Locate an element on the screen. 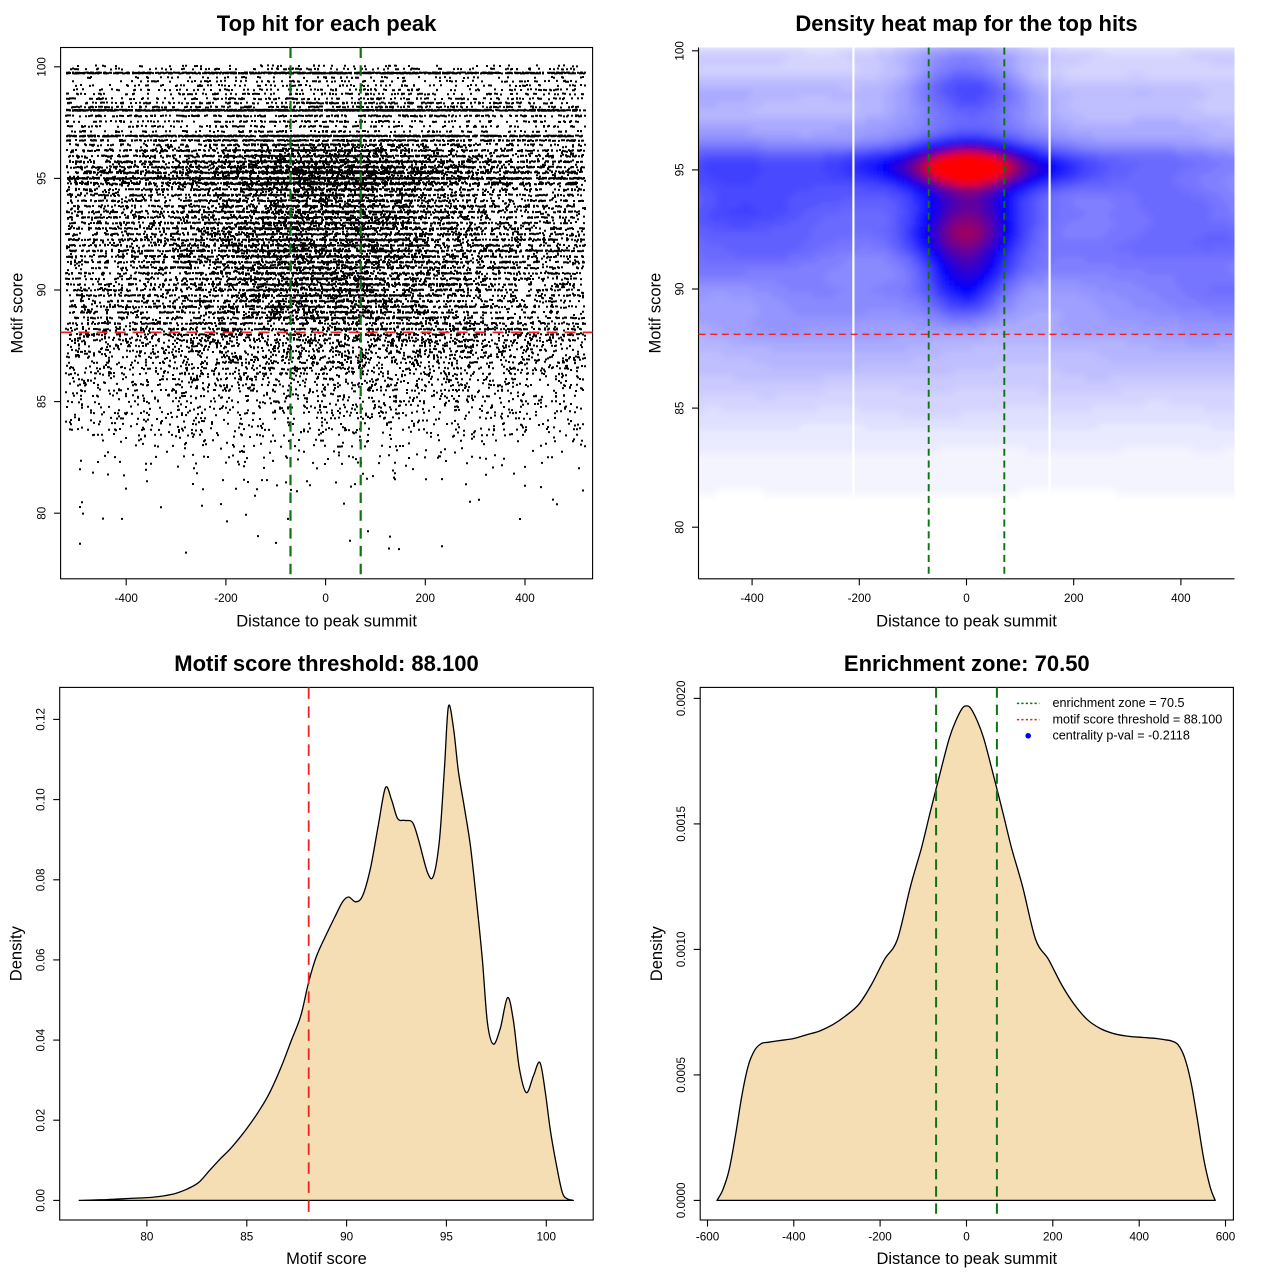 This screenshot has width=1280, height=1280. svg-text: Enrichment zone: 70.50 is located at coordinates (967, 663).